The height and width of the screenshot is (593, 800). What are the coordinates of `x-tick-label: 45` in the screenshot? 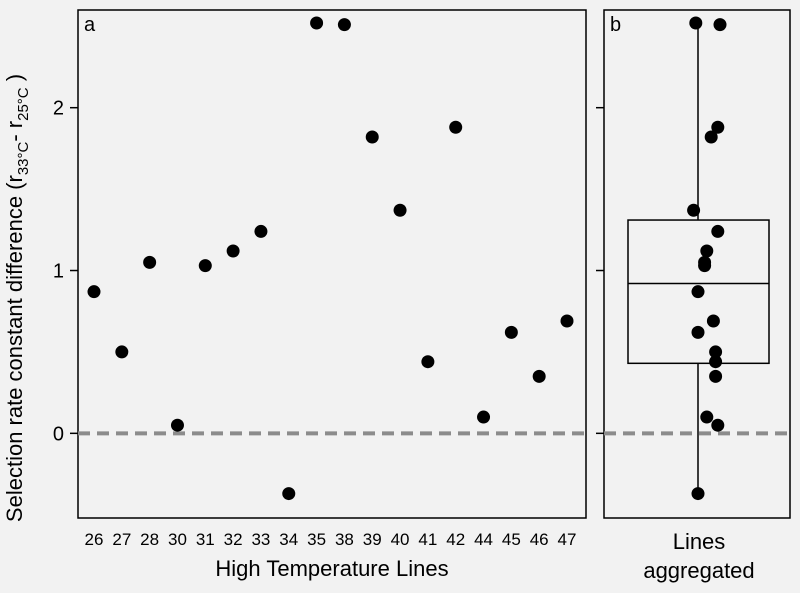 It's located at (511, 539).